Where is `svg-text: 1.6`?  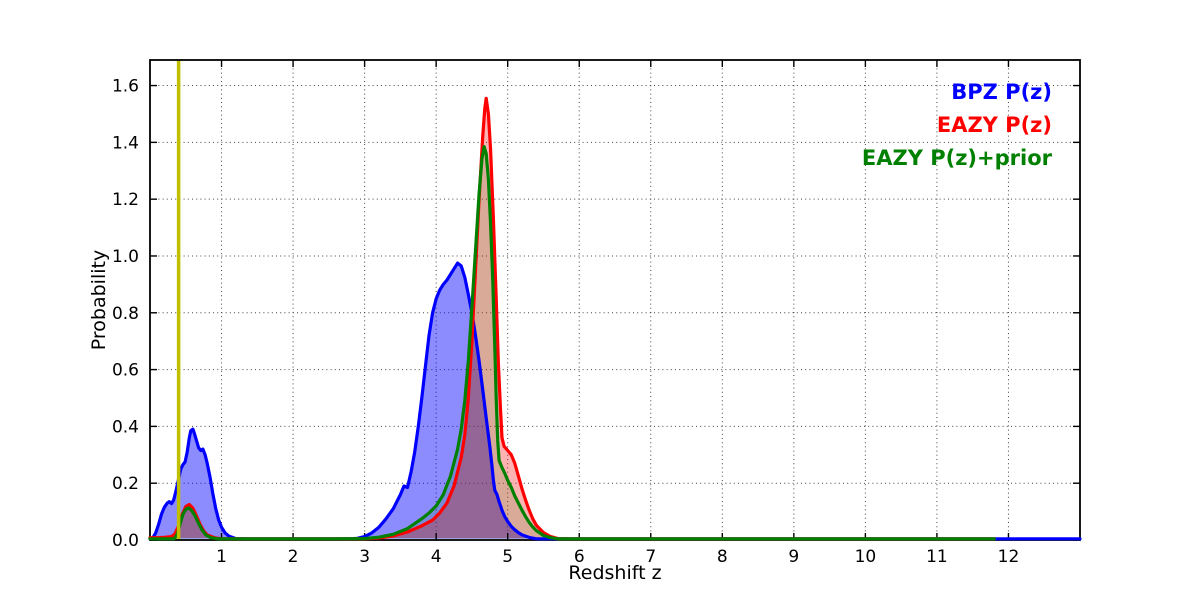
svg-text: 1.6 is located at coordinates (125, 87).